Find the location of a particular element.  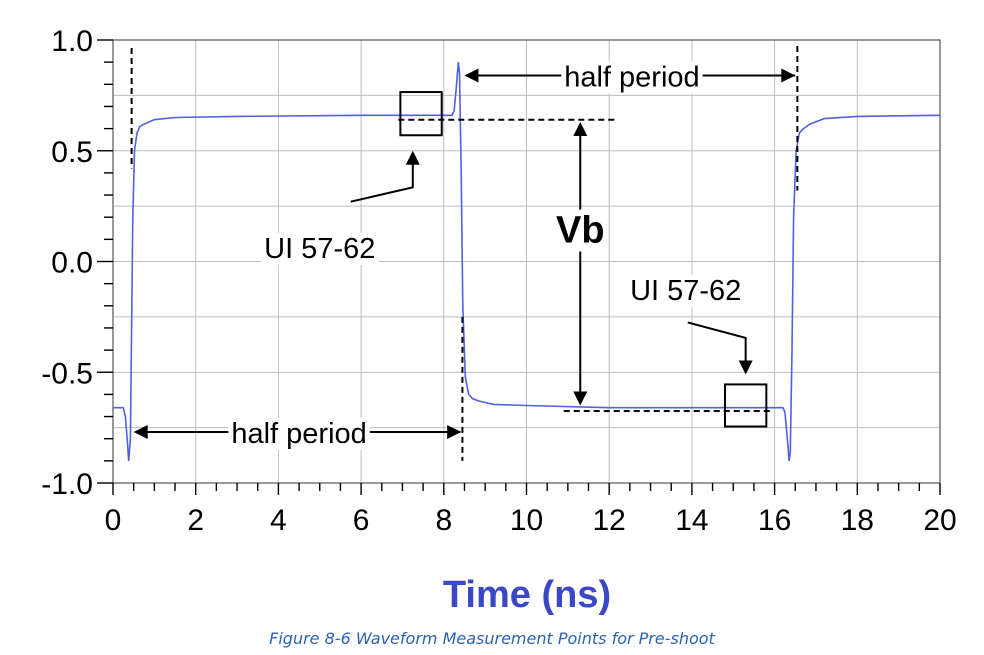

ui-right-pointer is located at coordinates (717, 346).